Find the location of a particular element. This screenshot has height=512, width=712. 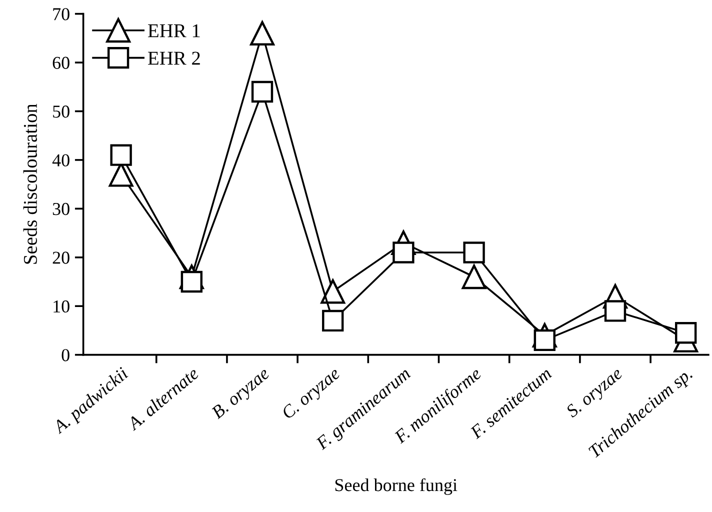

y-tick-label: 10 is located at coordinates (62, 306).